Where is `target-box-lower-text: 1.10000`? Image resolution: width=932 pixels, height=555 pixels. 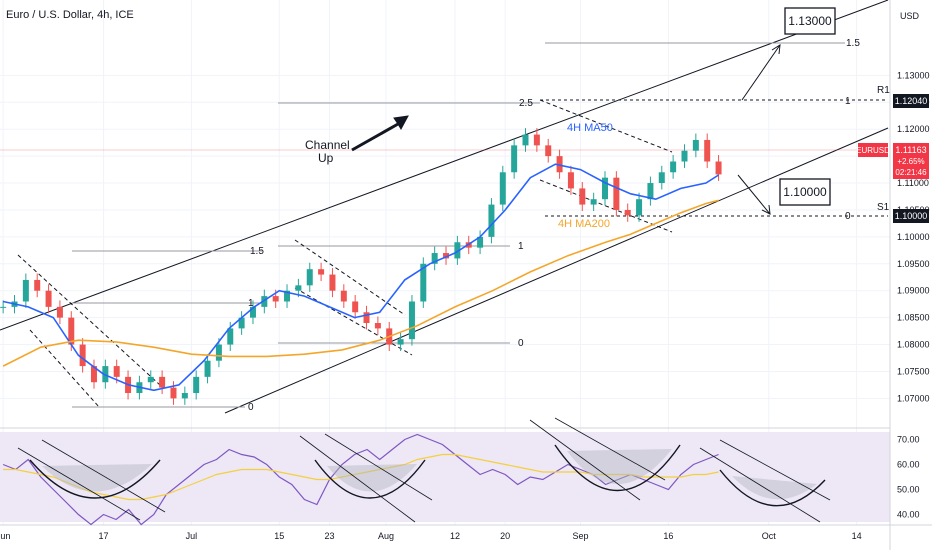 target-box-lower-text: 1.10000 is located at coordinates (805, 192).